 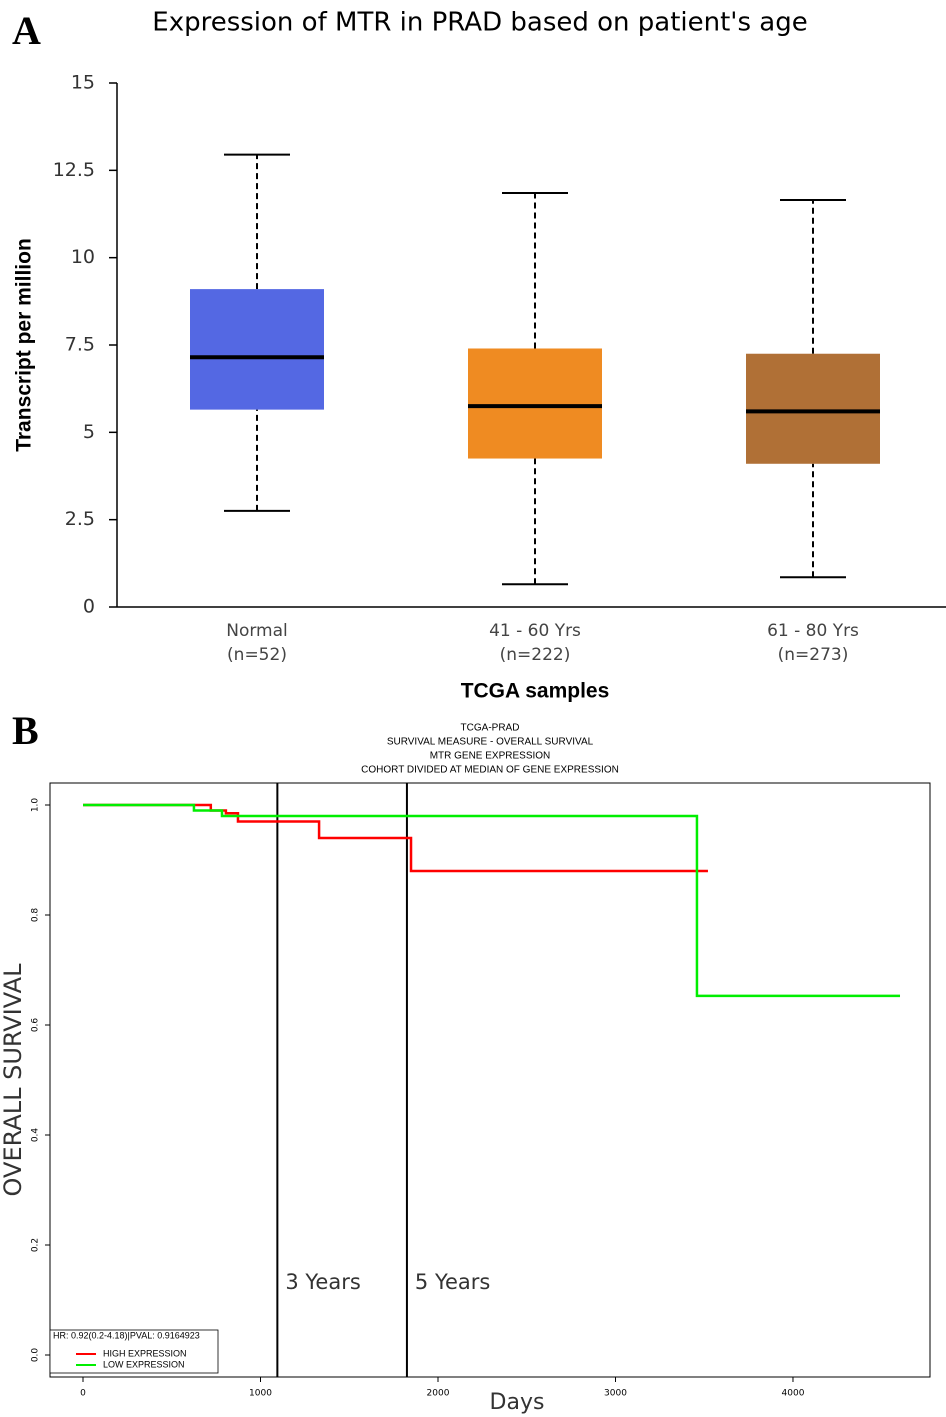 I want to click on y-tick-label: 0.8, so click(x=36, y=915).